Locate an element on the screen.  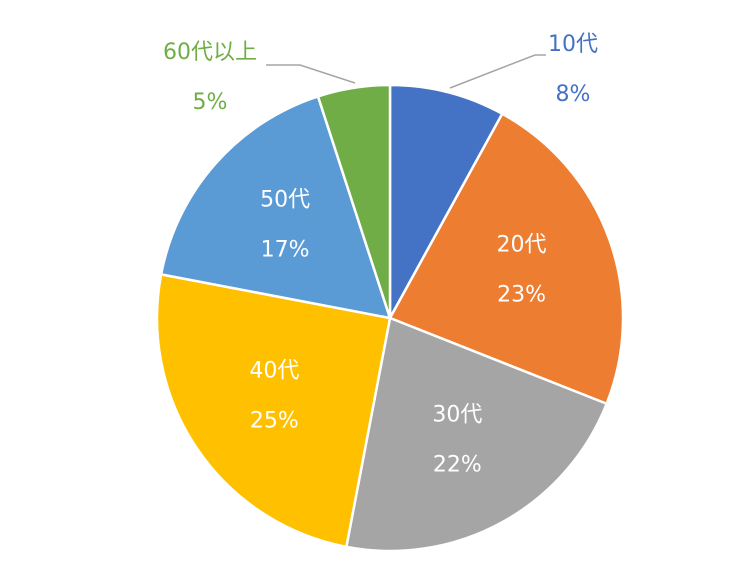
value-label: 17% is located at coordinates (285, 250).